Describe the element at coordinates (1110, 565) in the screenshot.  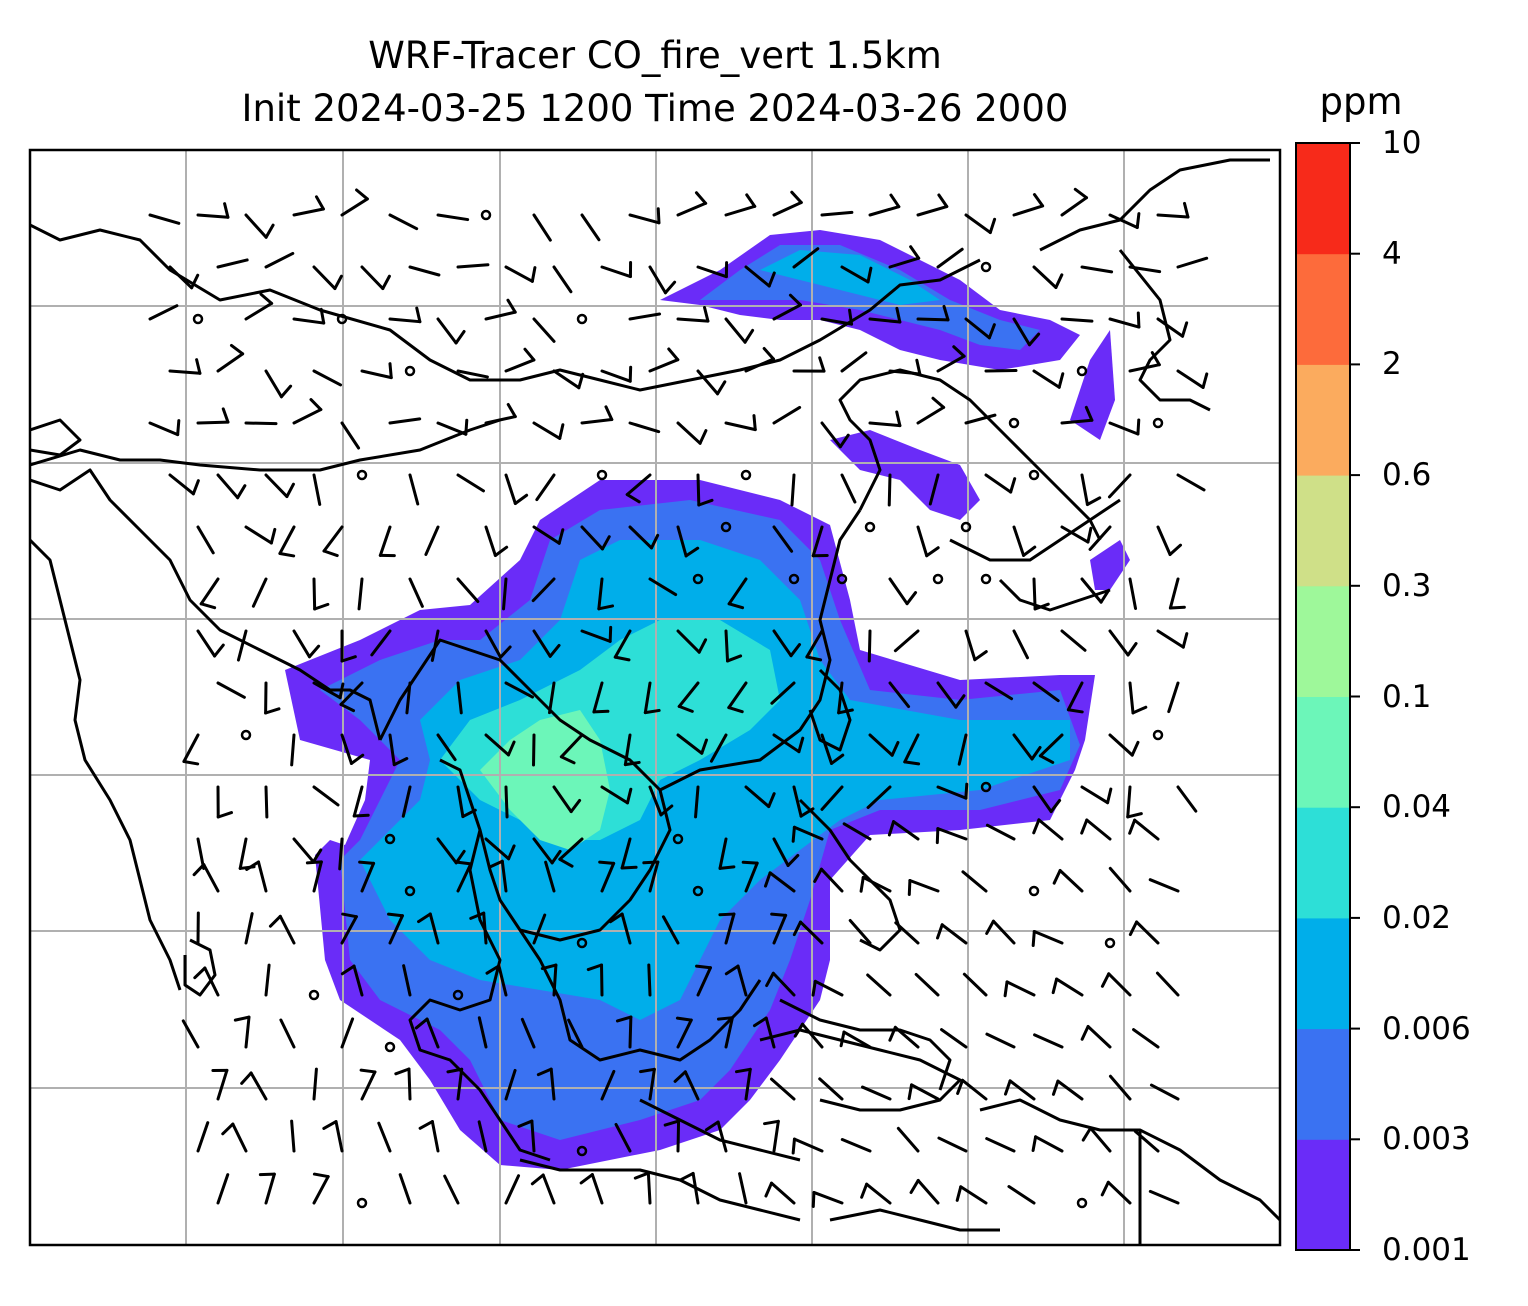
I see `plume-contour` at that location.